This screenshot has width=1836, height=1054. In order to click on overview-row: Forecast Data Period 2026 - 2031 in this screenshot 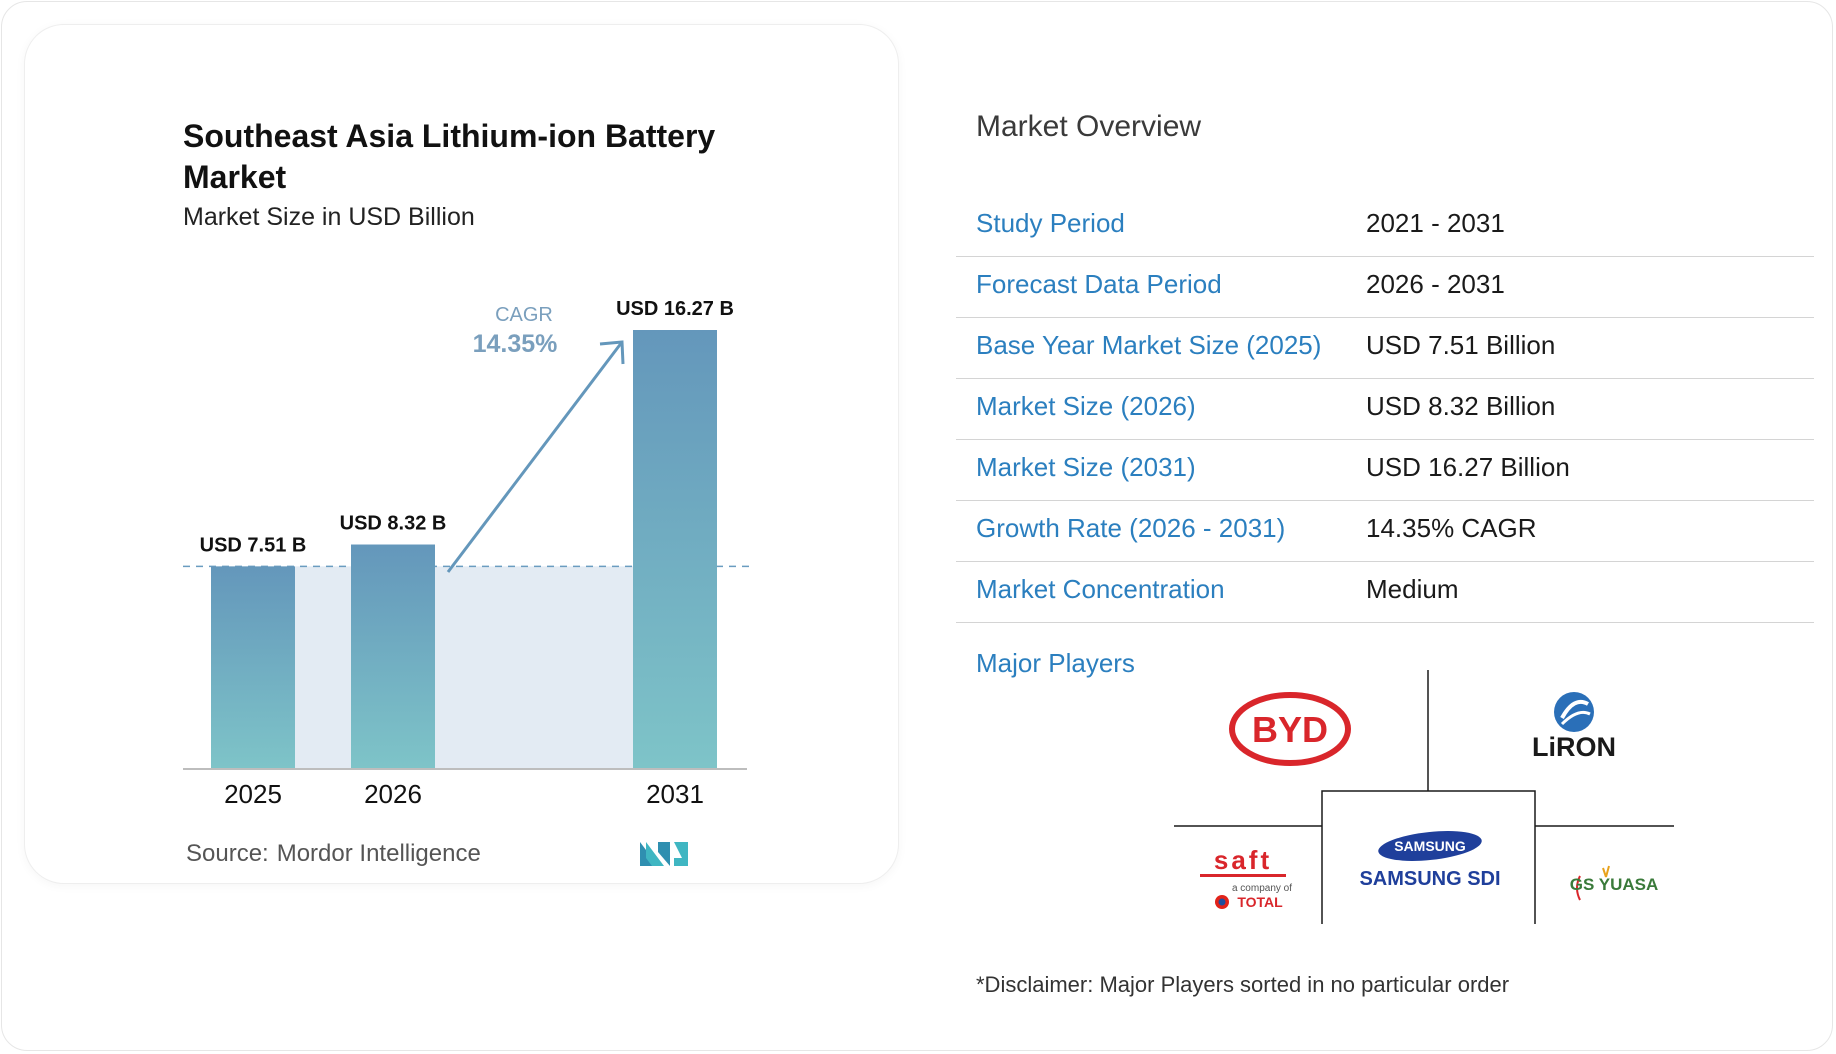, I will do `click(1385, 287)`.